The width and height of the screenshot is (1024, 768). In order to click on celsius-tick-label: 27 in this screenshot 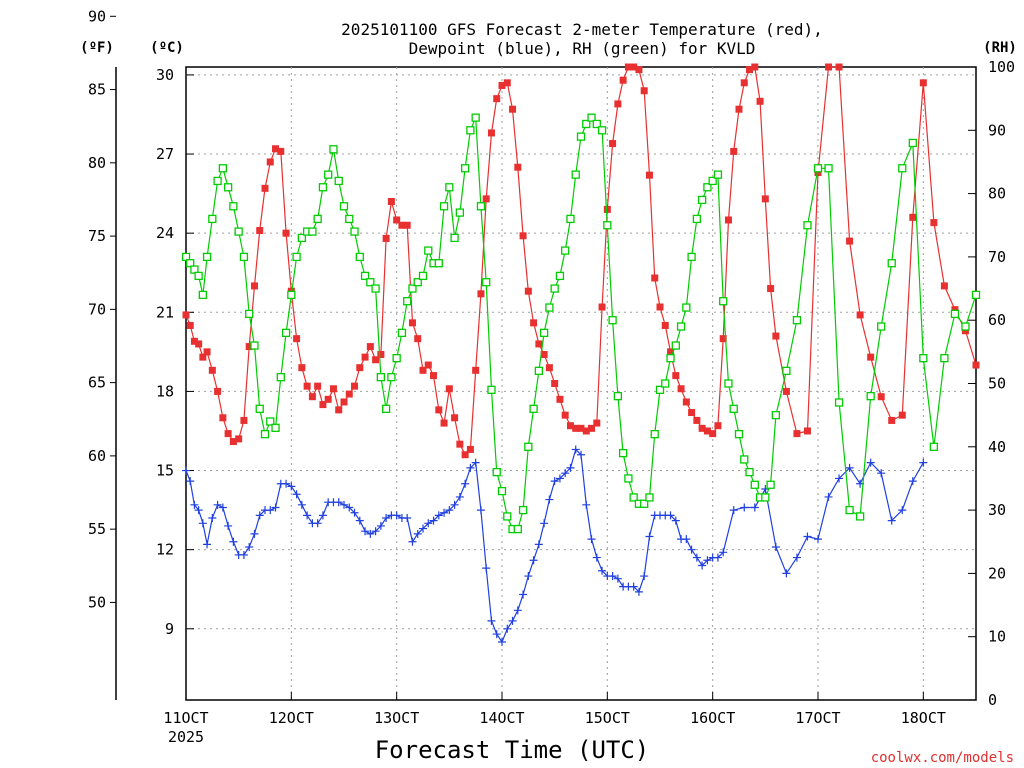, I will do `click(165, 154)`.